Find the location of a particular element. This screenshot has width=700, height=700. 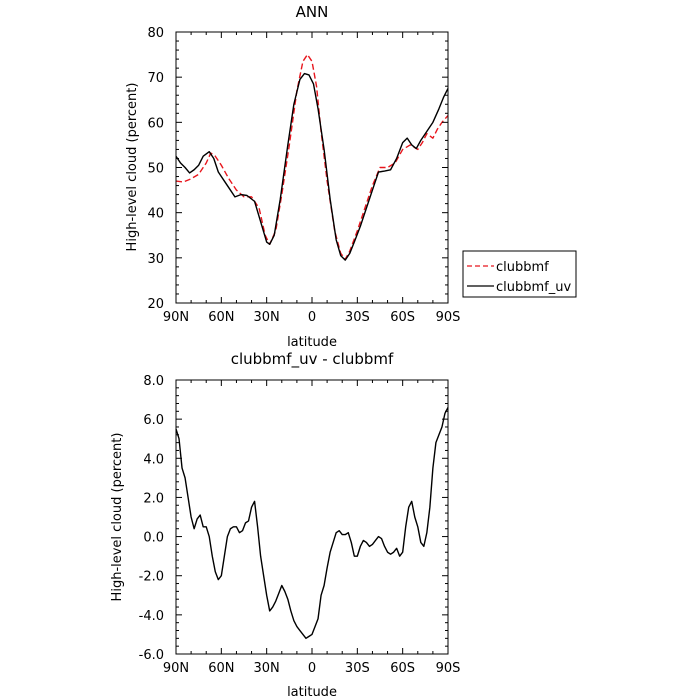

legend-box is located at coordinates (519, 274).